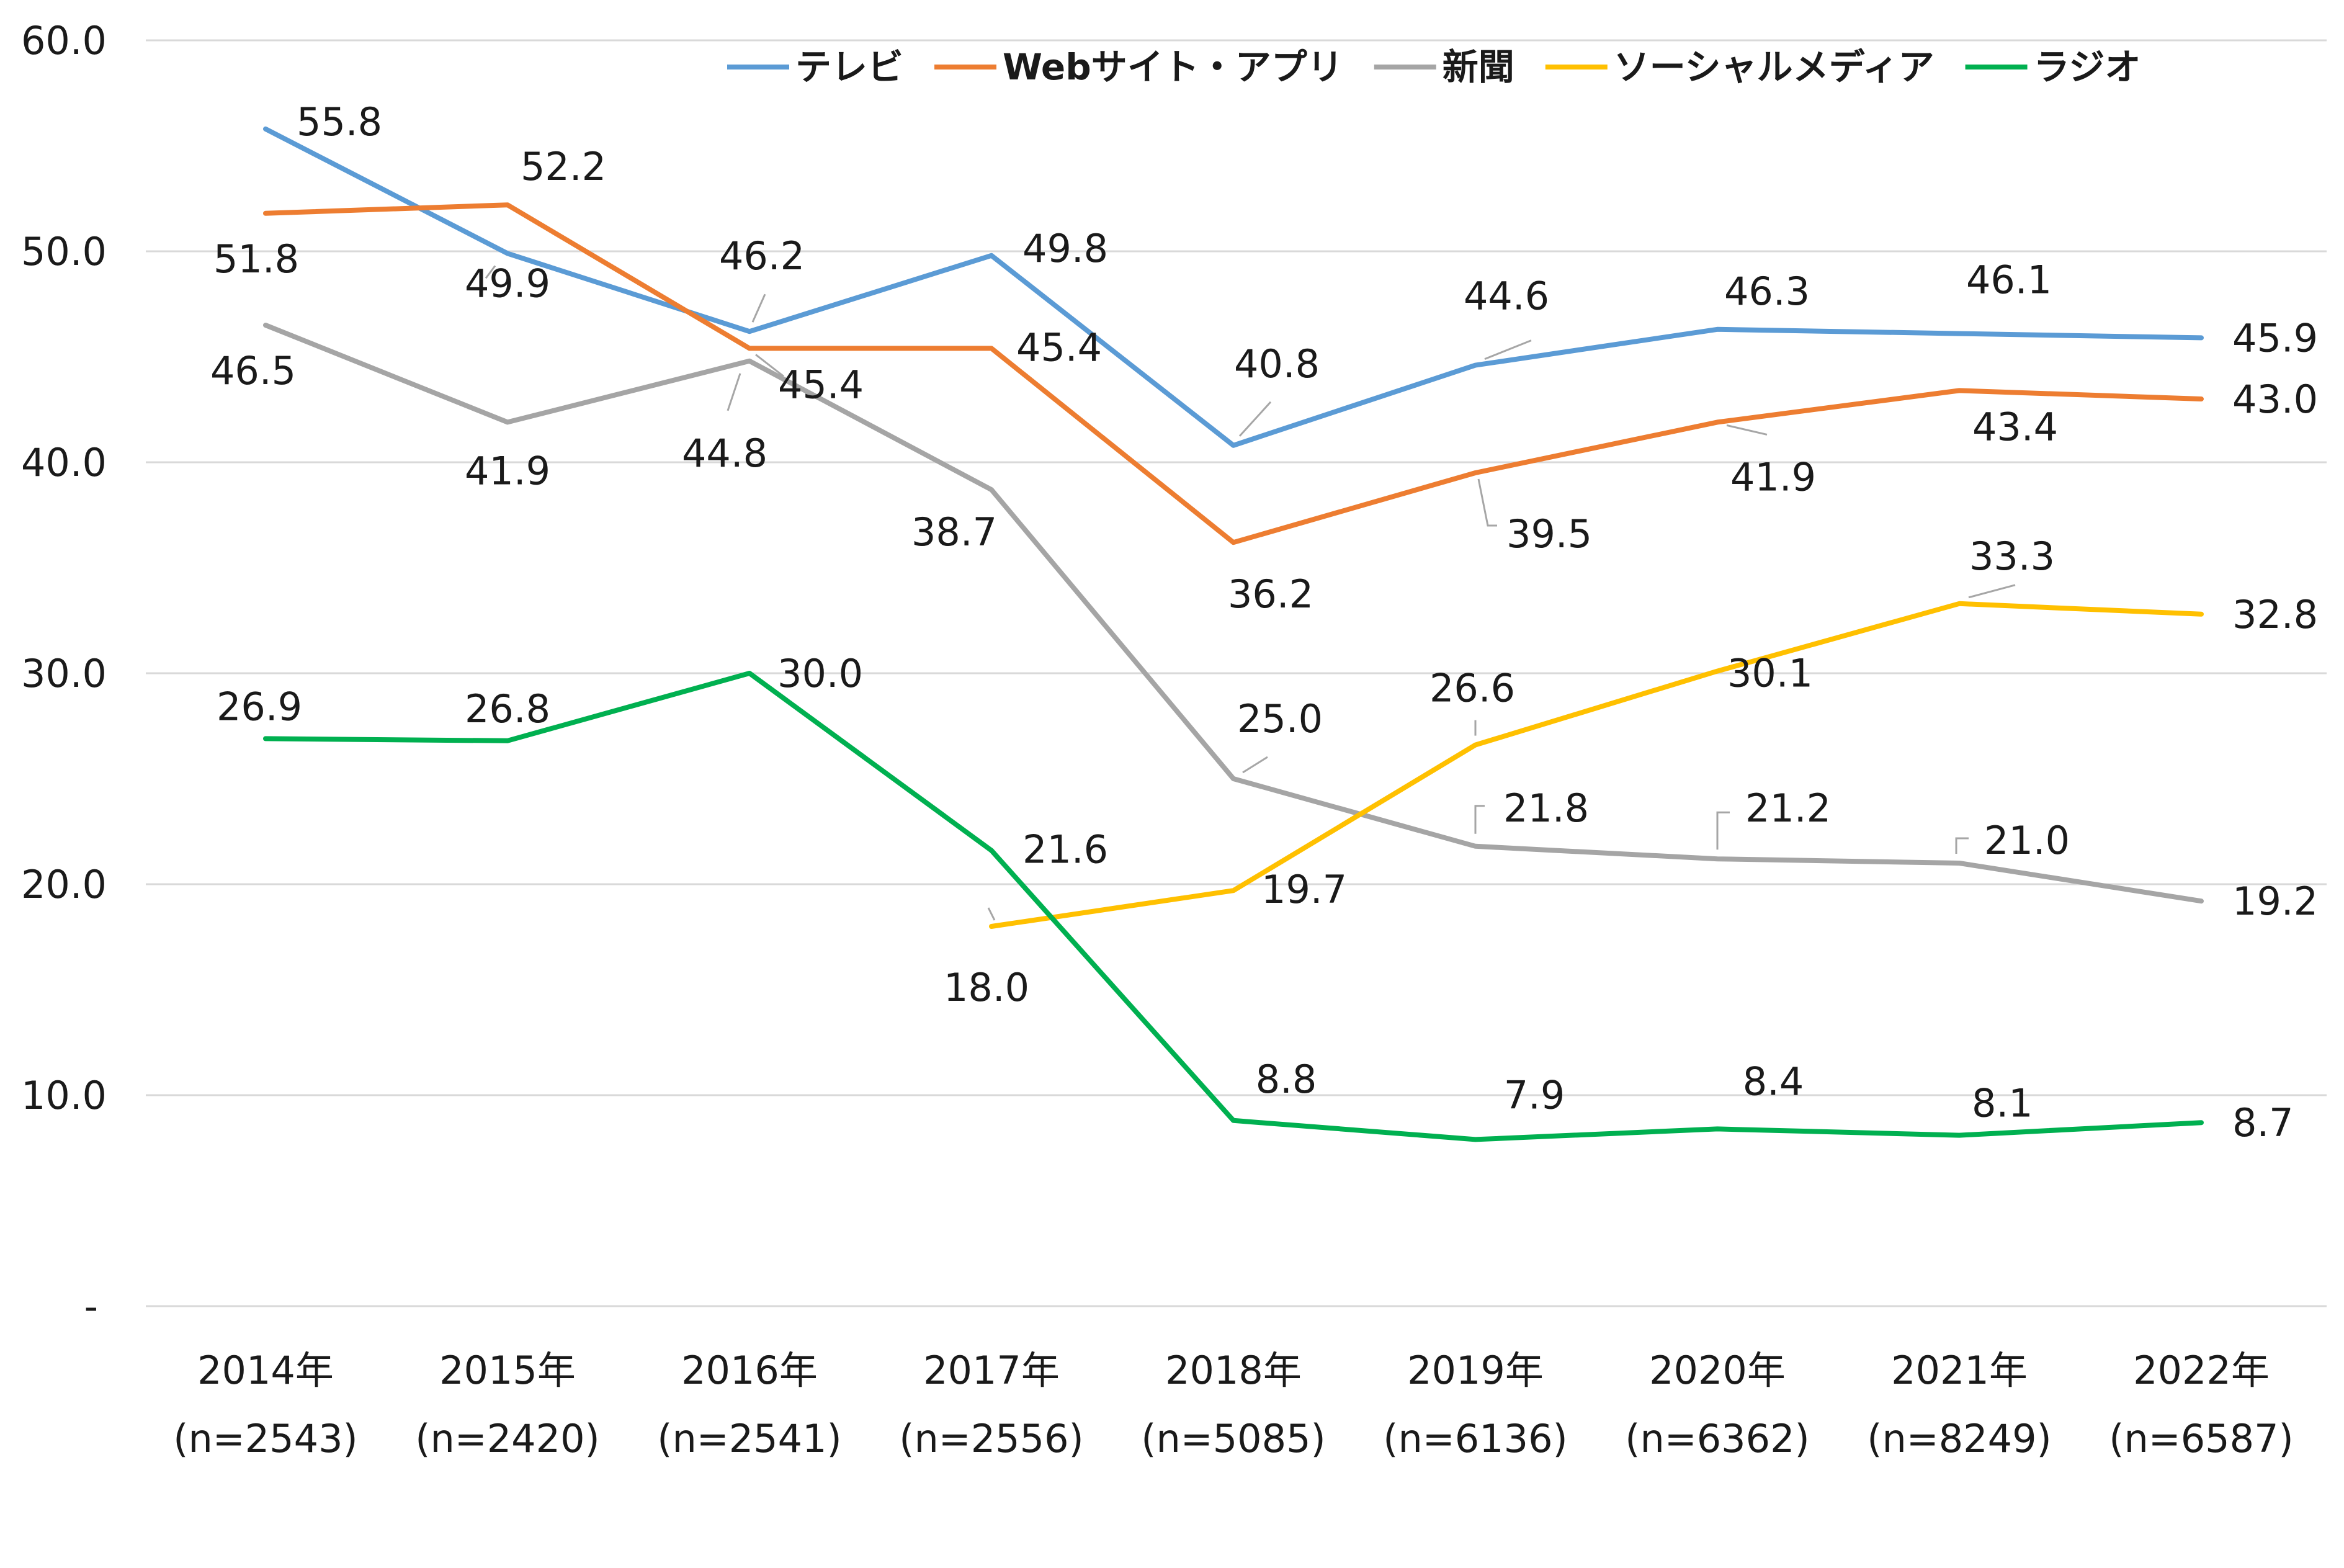 This screenshot has height=1568, width=2344. I want to click on data-label-radio: 30.0, so click(820, 673).